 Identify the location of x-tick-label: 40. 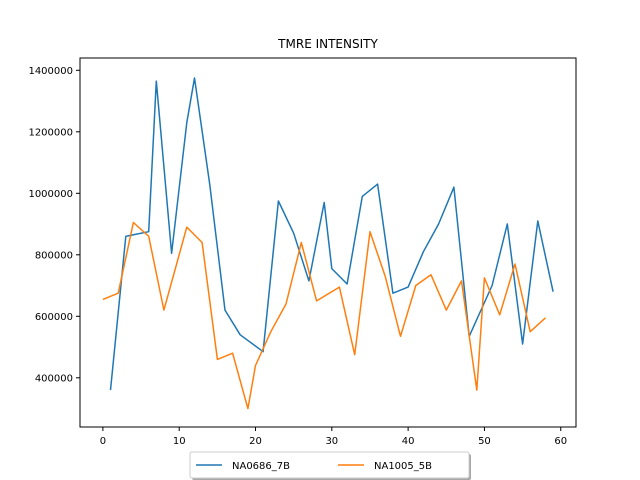
(408, 441).